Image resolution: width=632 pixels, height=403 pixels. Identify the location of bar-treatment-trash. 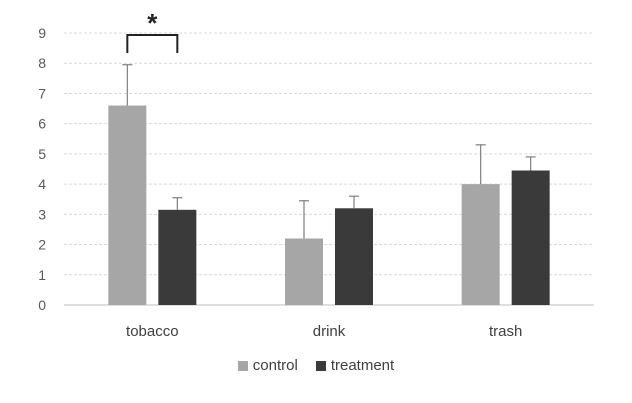
(530, 237).